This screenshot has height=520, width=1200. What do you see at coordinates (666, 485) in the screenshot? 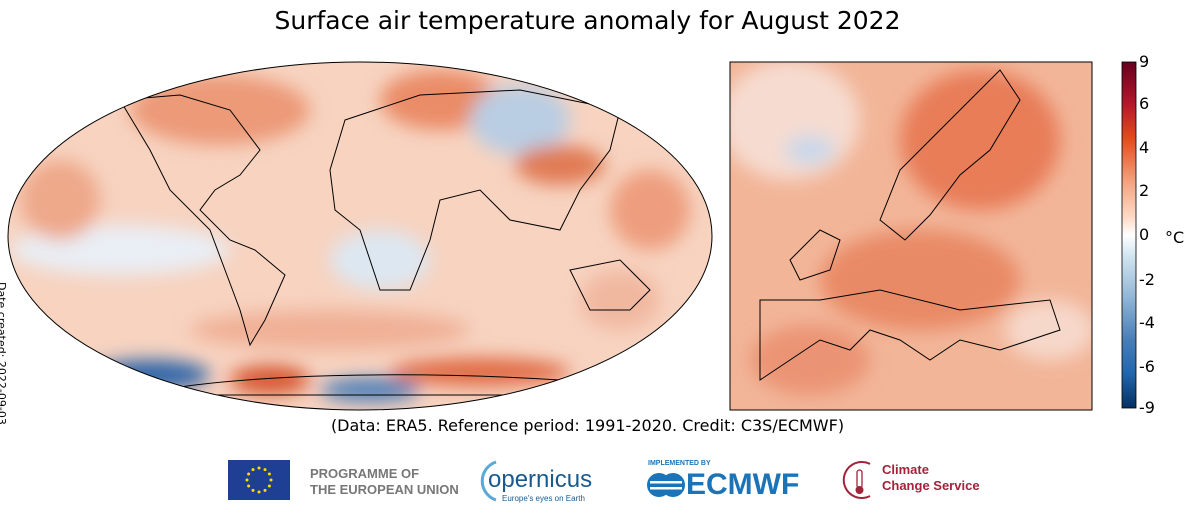
I see `ecmwf-symbol-icon` at bounding box center [666, 485].